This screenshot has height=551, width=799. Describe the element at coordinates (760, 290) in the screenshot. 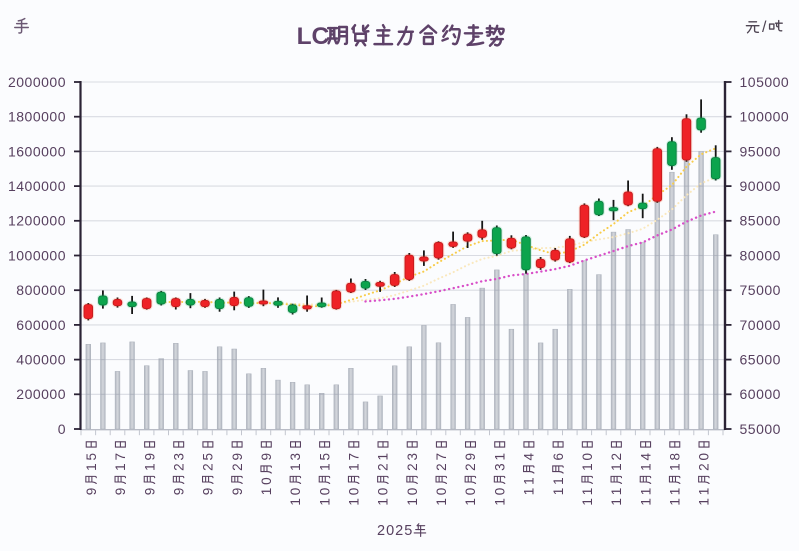

I see `svg-text: 75000` at that location.